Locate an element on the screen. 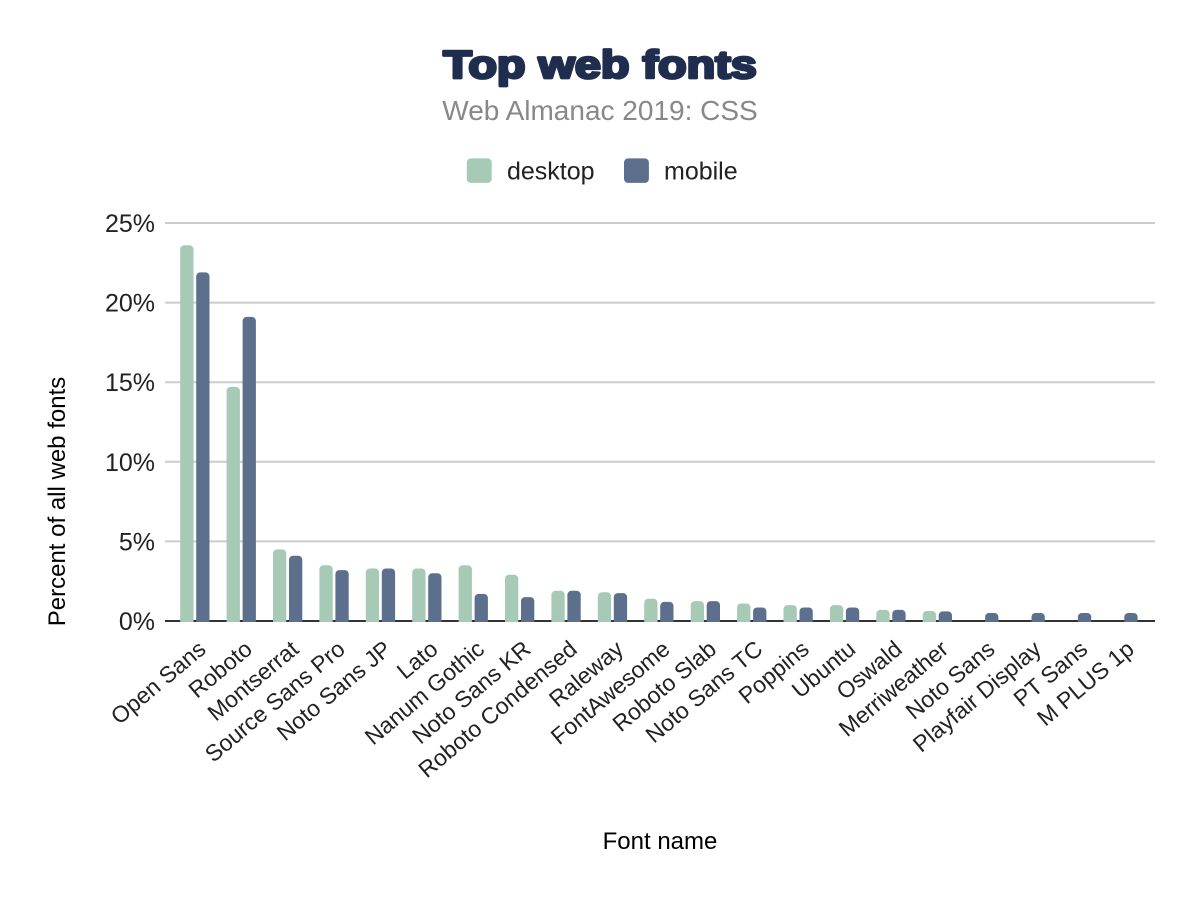 This screenshot has width=1200, height=901. svg-text: mobile is located at coordinates (701, 172).